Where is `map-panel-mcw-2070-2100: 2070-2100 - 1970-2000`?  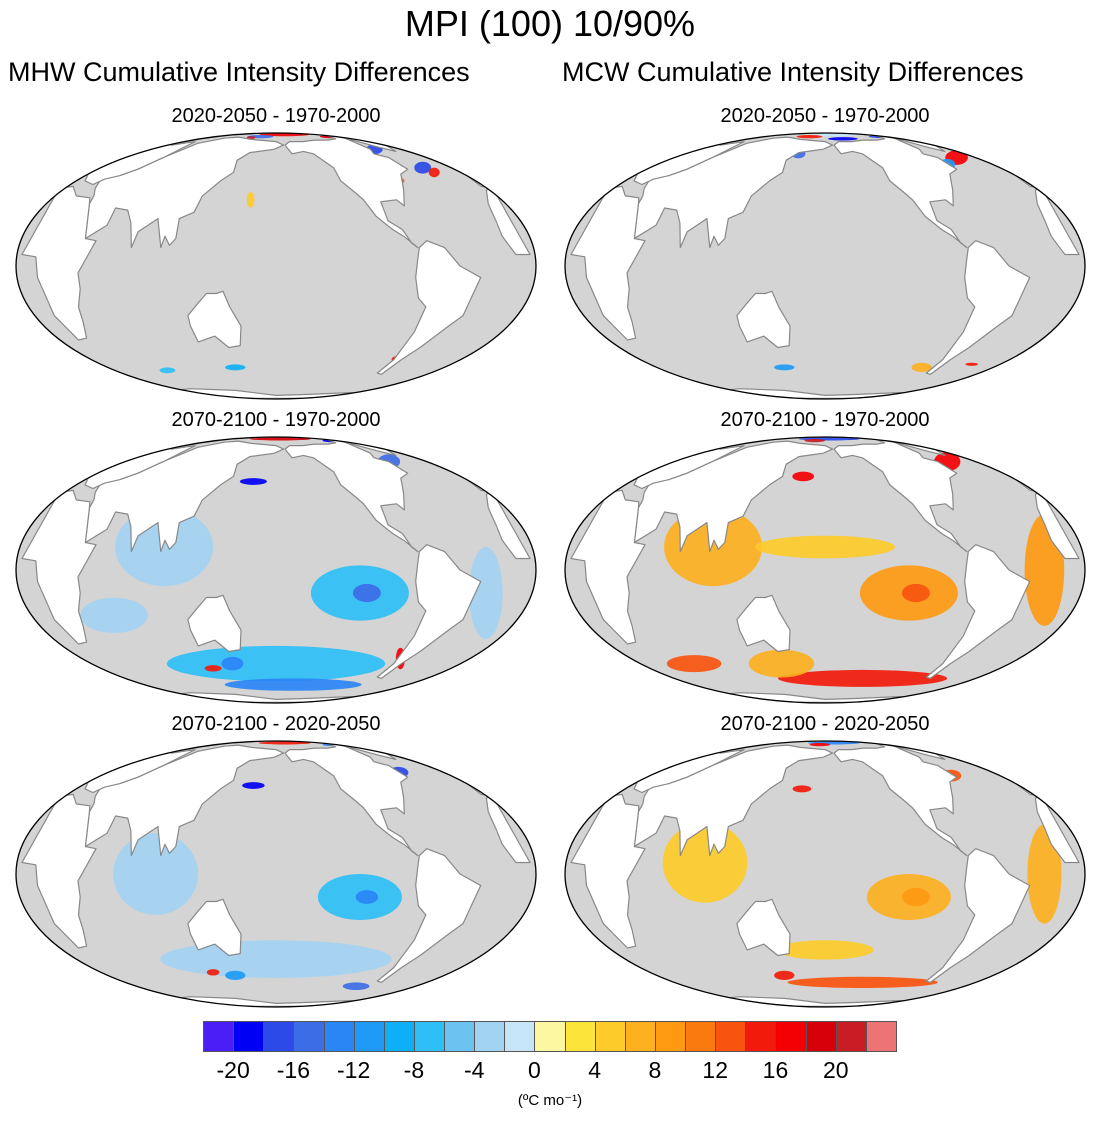 map-panel-mcw-2070-2100: 2070-2100 - 1970-2000 is located at coordinates (825, 556).